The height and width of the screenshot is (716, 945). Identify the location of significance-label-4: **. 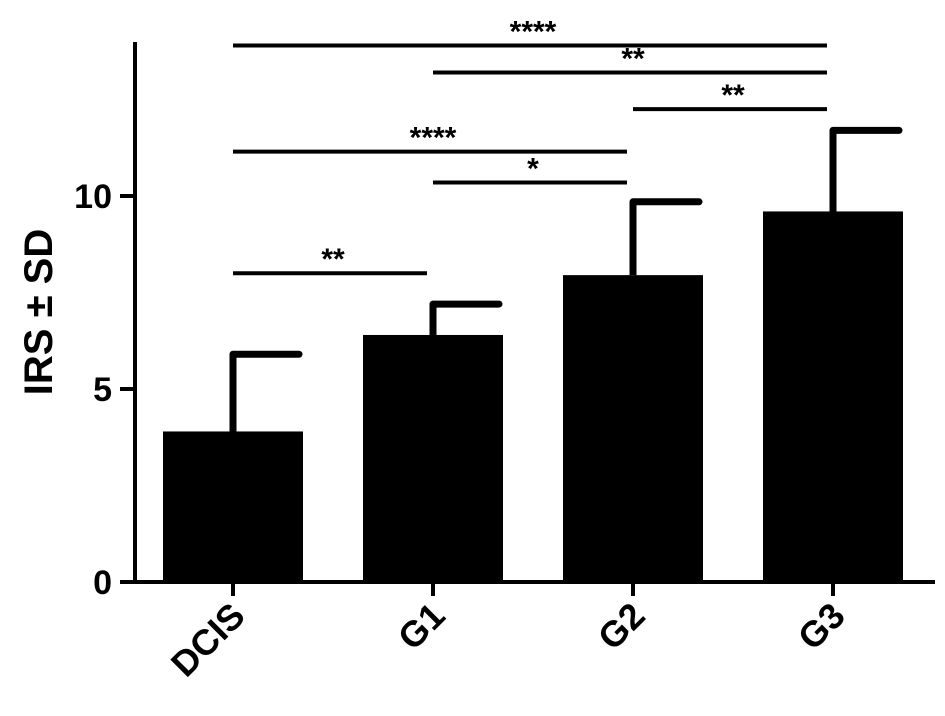
(633, 58).